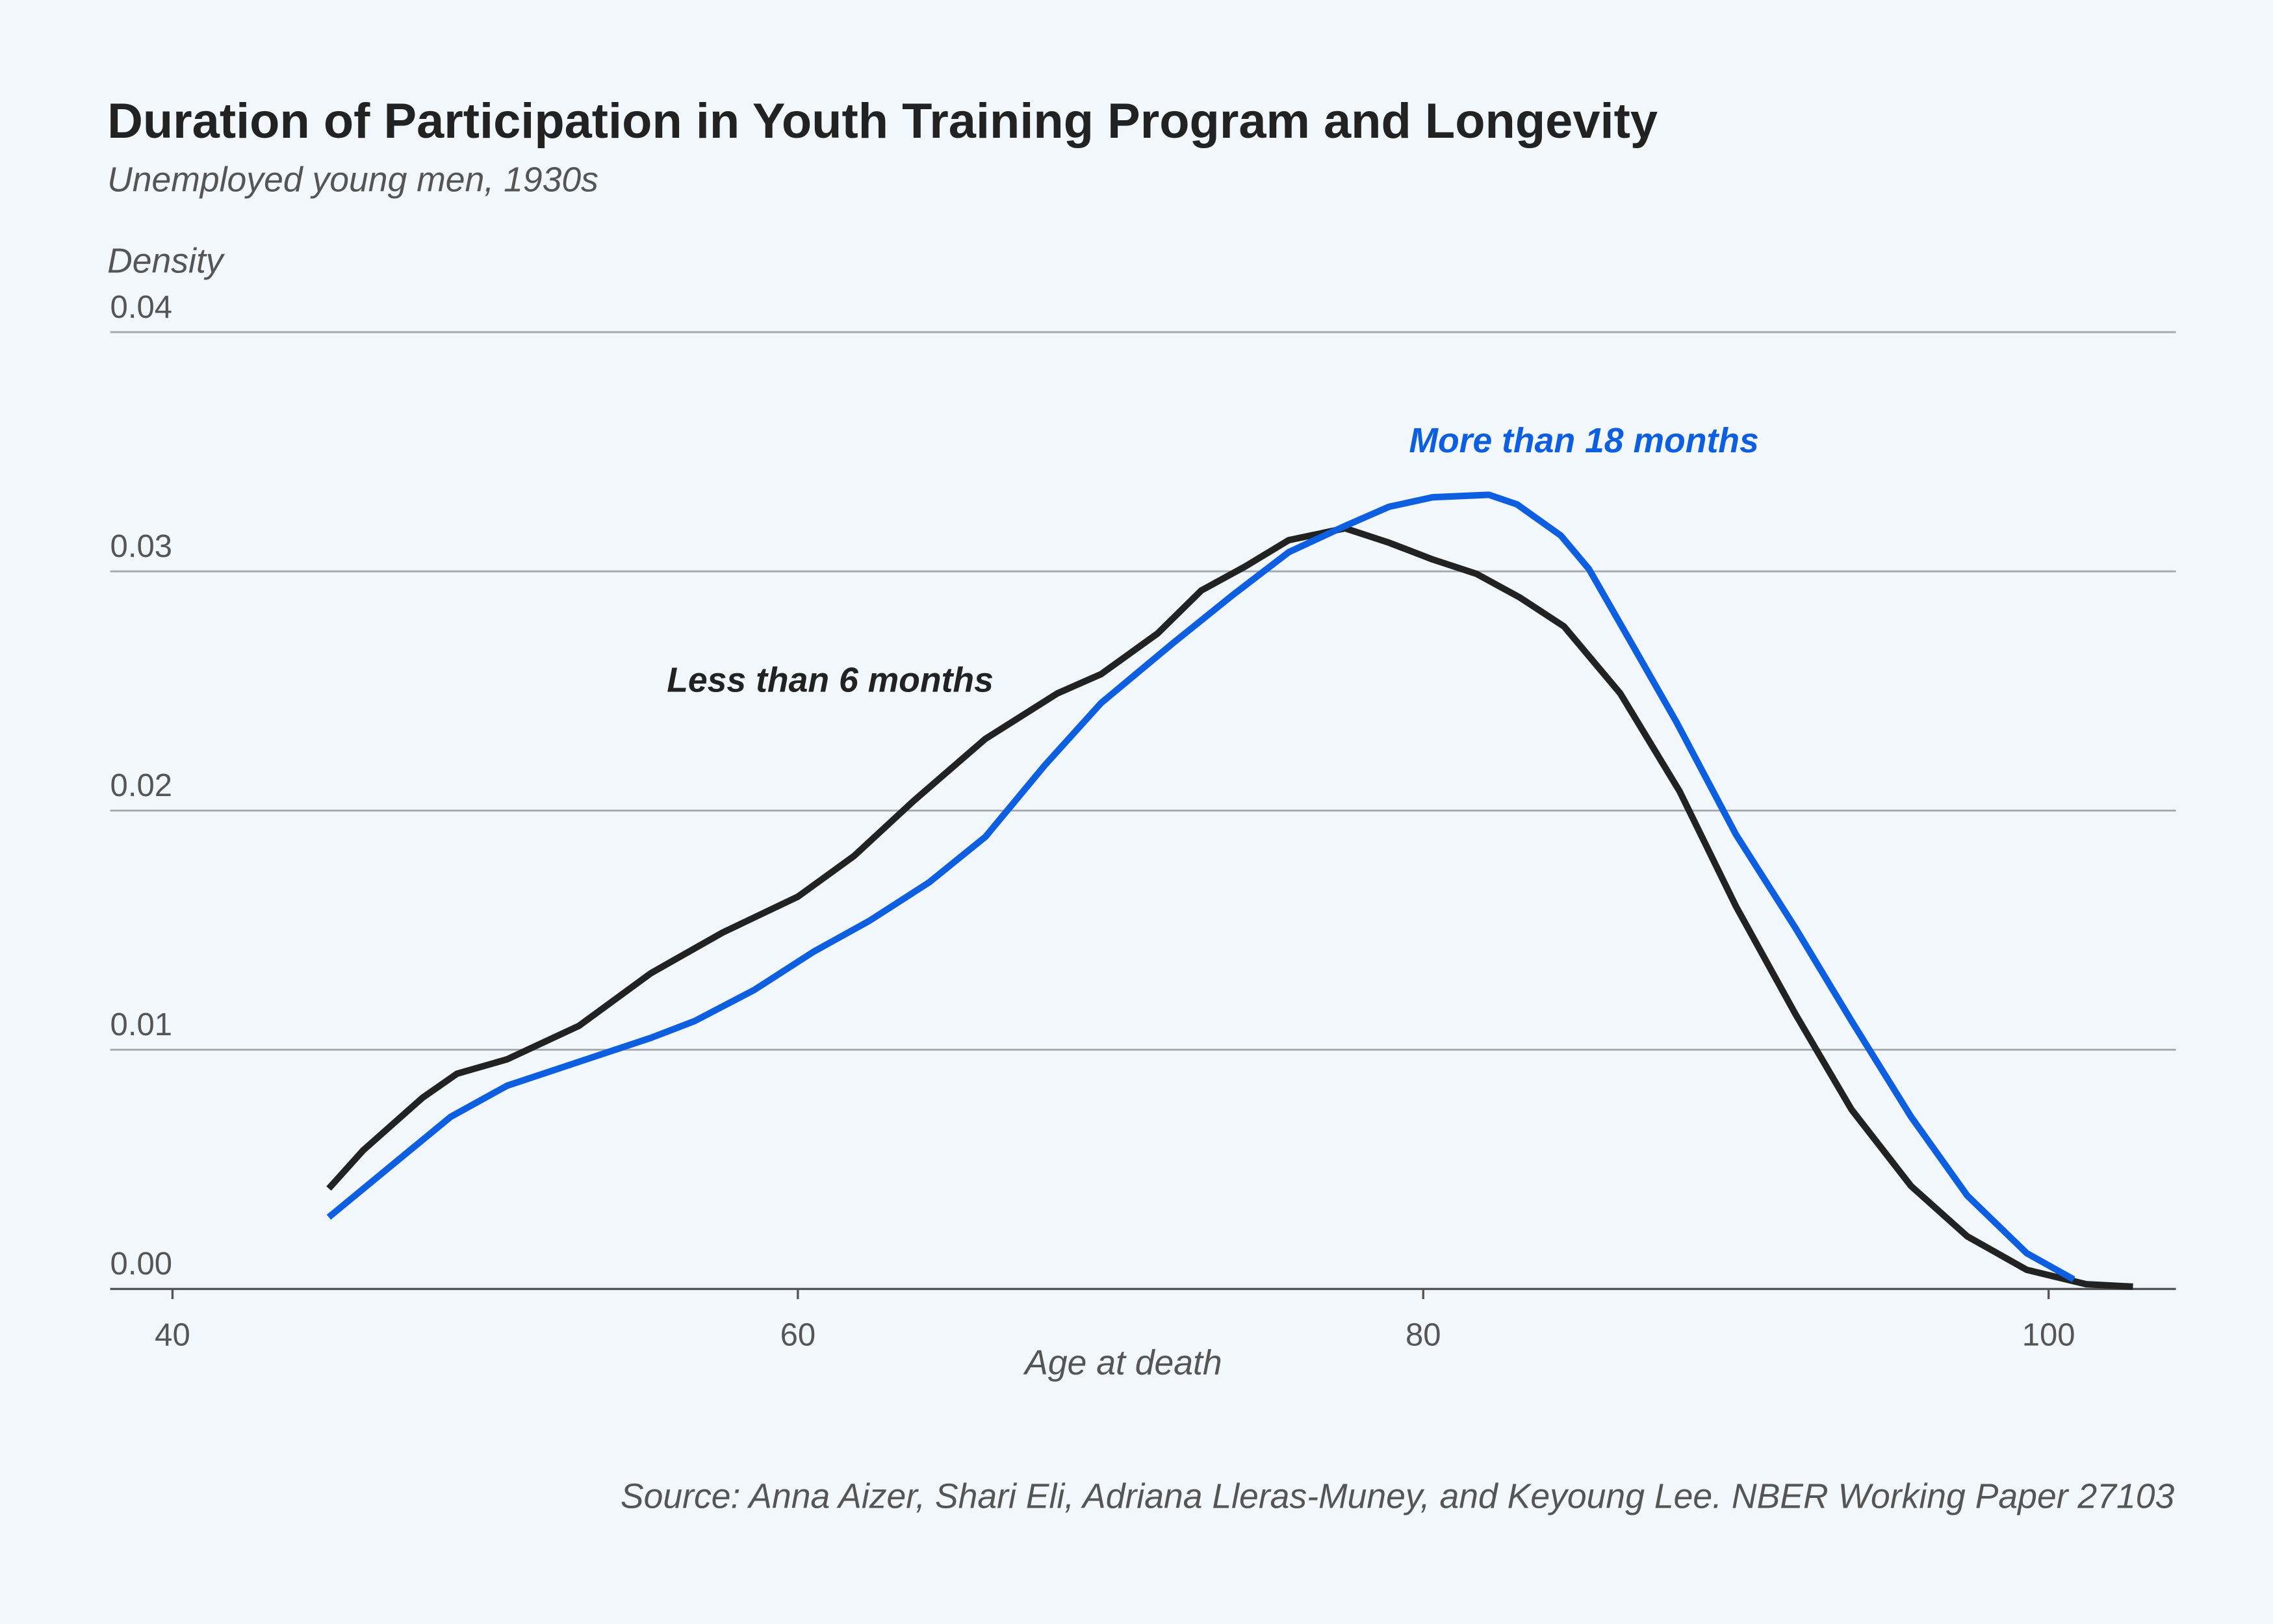 This screenshot has width=2273, height=1624. Describe the element at coordinates (1122, 1363) in the screenshot. I see `x-axis-label: Age at death` at that location.